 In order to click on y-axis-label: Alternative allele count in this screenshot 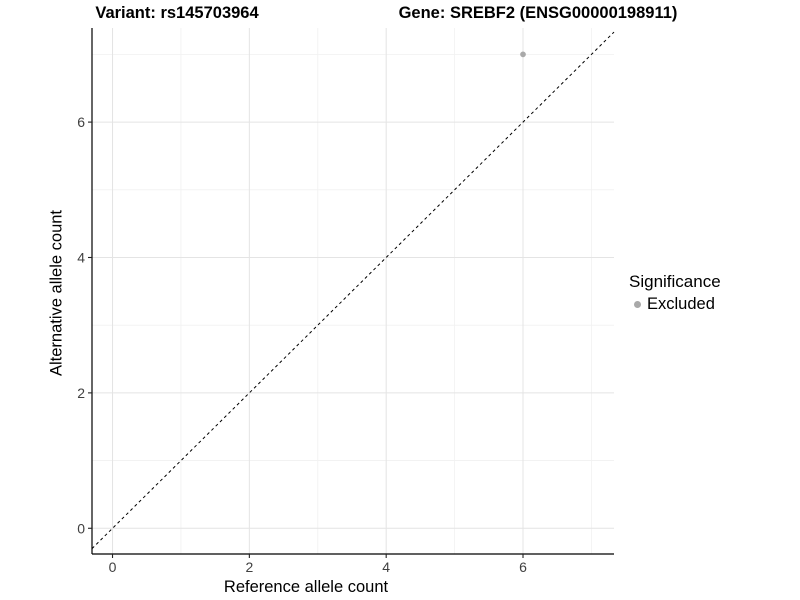, I will do `click(56, 293)`.